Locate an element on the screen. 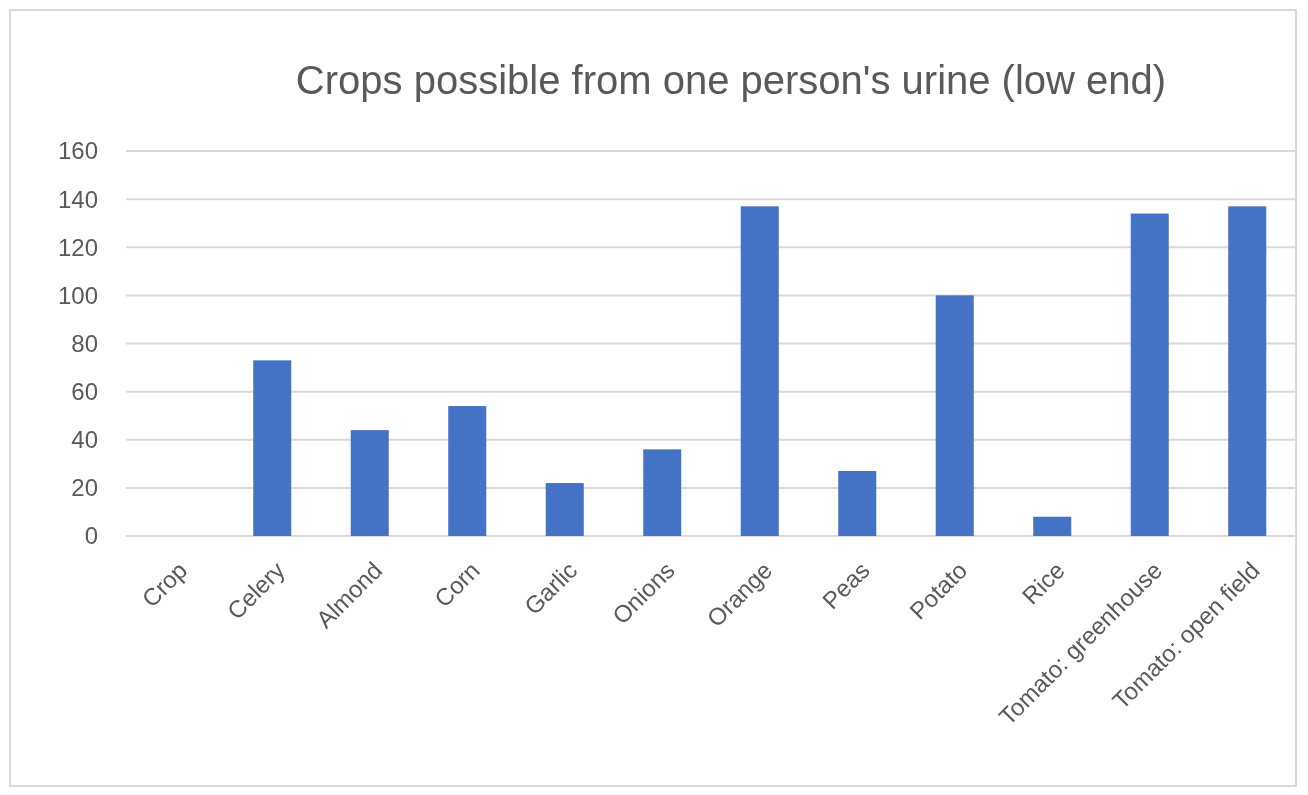 Image resolution: width=1308 pixels, height=795 pixels. chart-title: Crops possible from one person's urine (low end) is located at coordinates (731, 80).